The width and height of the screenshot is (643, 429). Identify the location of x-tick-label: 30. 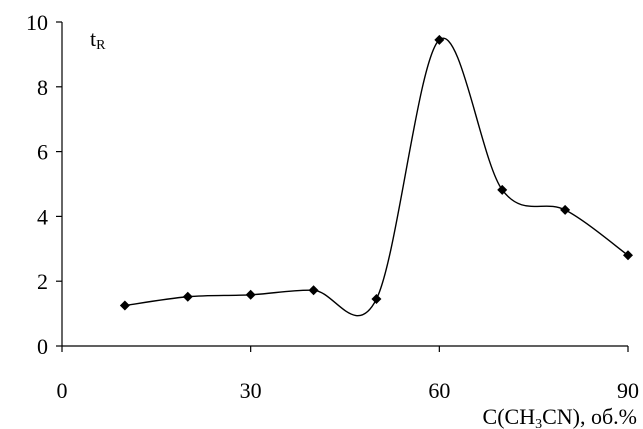
(251, 390).